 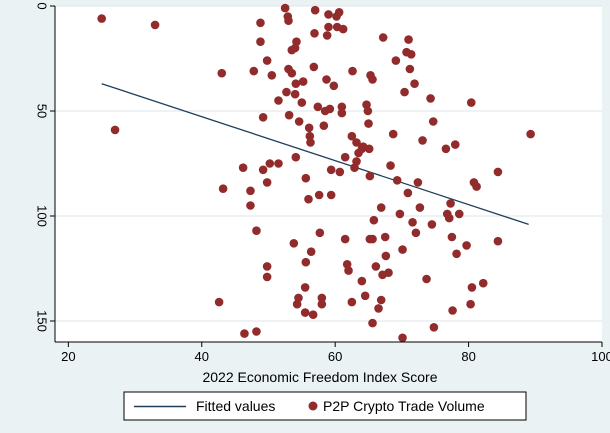 I want to click on legend: Fitted values P2P Crypto Trade Volume, so click(x=325, y=406).